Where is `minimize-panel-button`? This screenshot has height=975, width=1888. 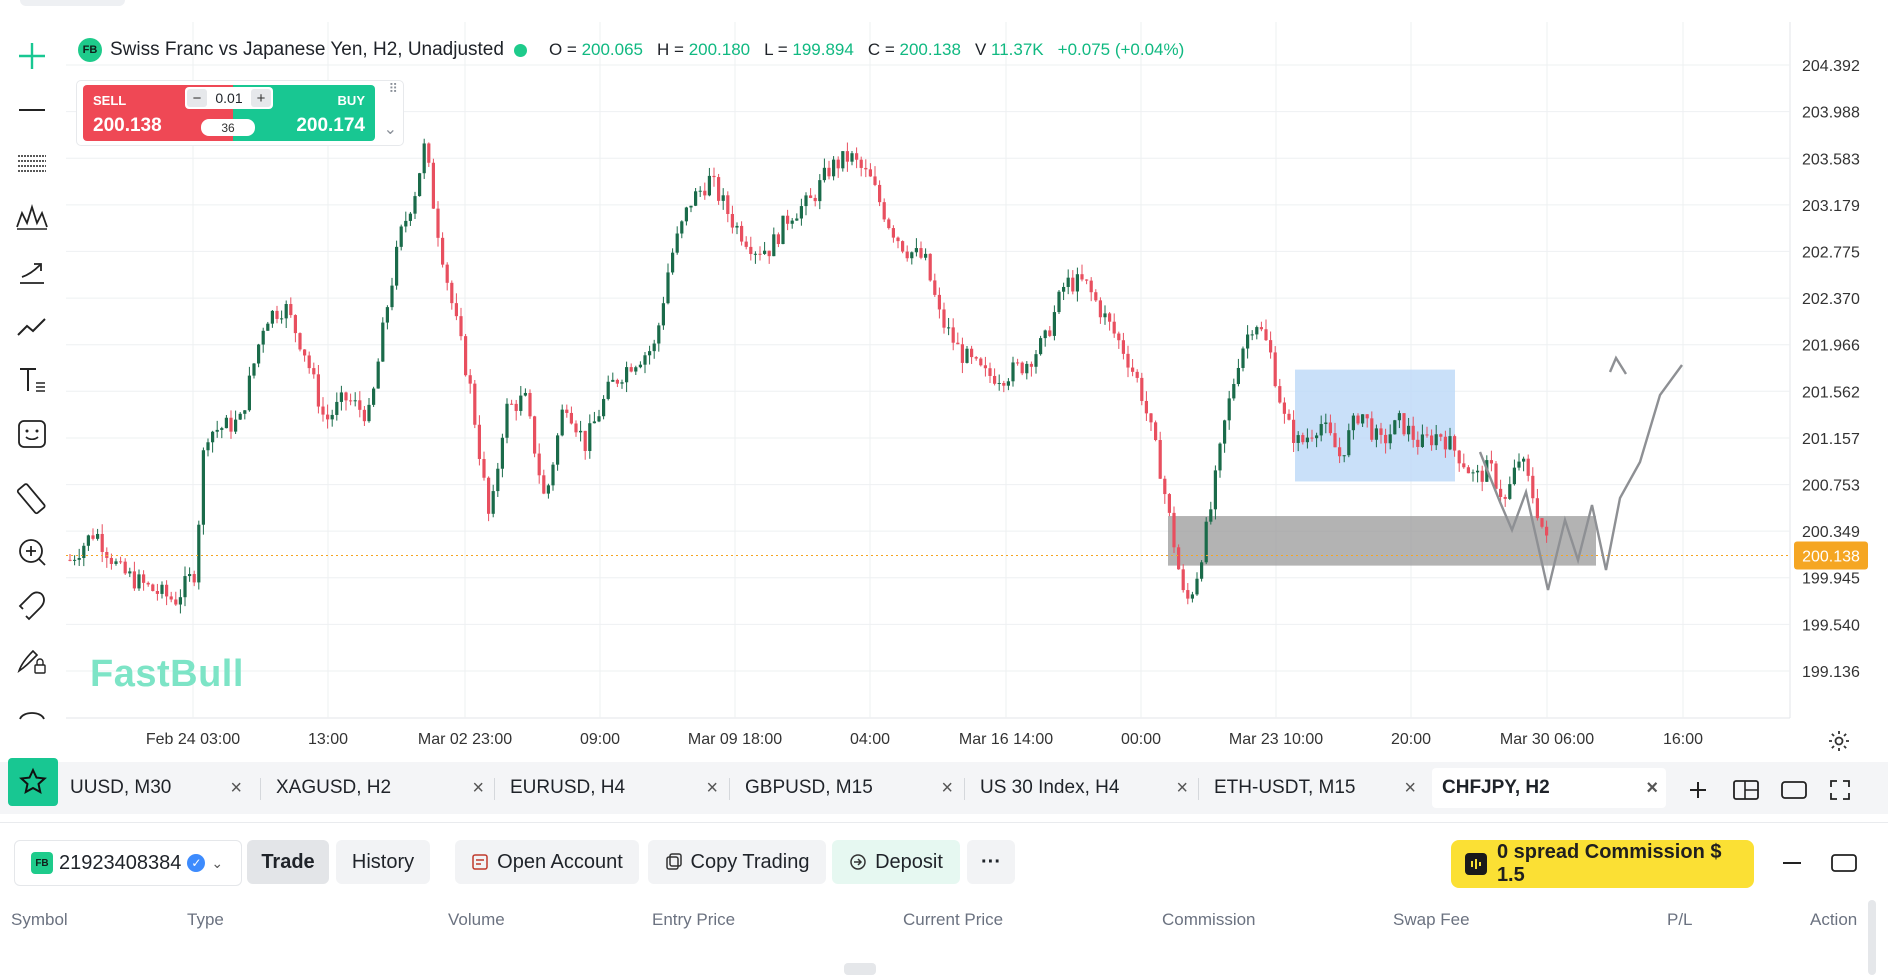
minimize-panel-button is located at coordinates (1792, 863).